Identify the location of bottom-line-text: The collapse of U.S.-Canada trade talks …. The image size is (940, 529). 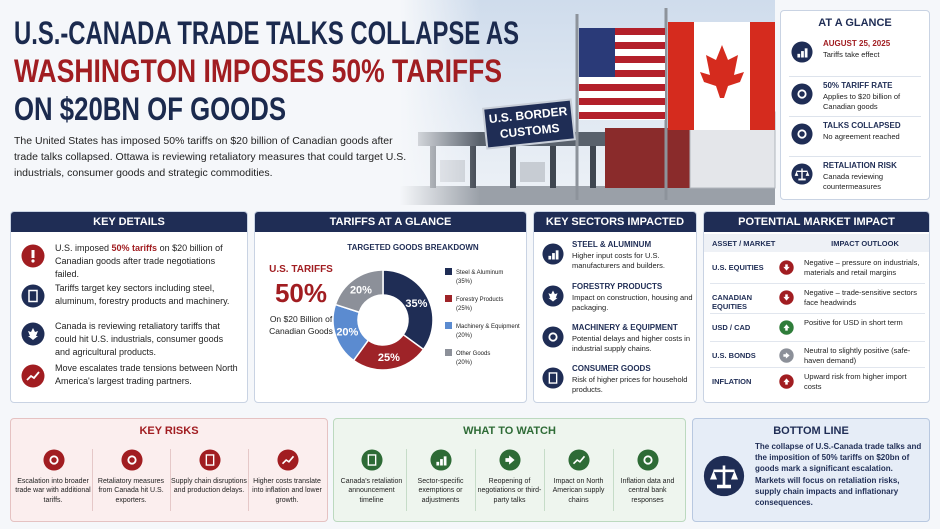
(838, 474).